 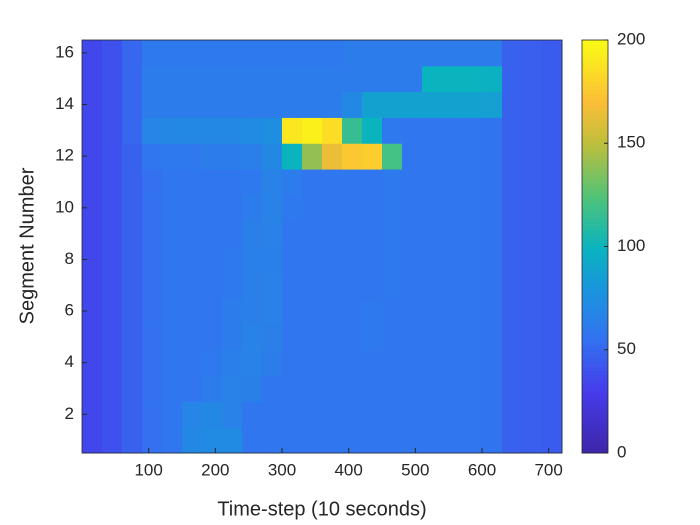 What do you see at coordinates (64, 51) in the screenshot?
I see `y-tick-label: 16` at bounding box center [64, 51].